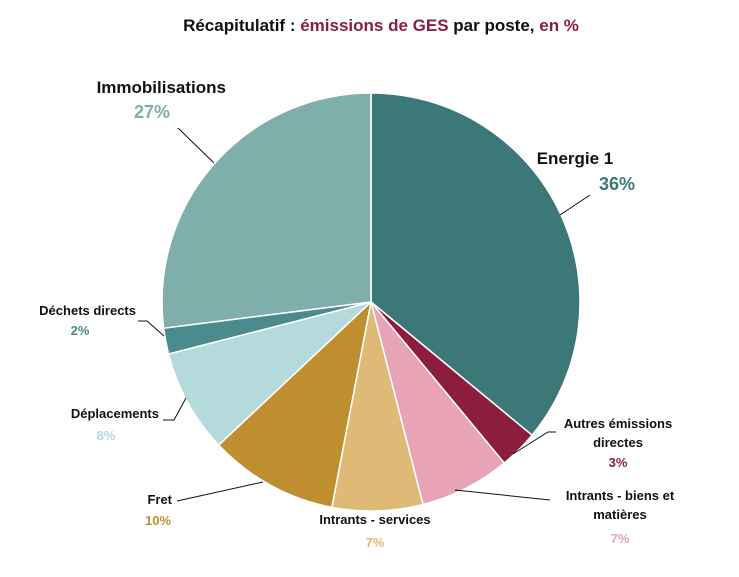 This screenshot has height=577, width=739. What do you see at coordinates (618, 462) in the screenshot?
I see `slice-percent-autres: 3%` at bounding box center [618, 462].